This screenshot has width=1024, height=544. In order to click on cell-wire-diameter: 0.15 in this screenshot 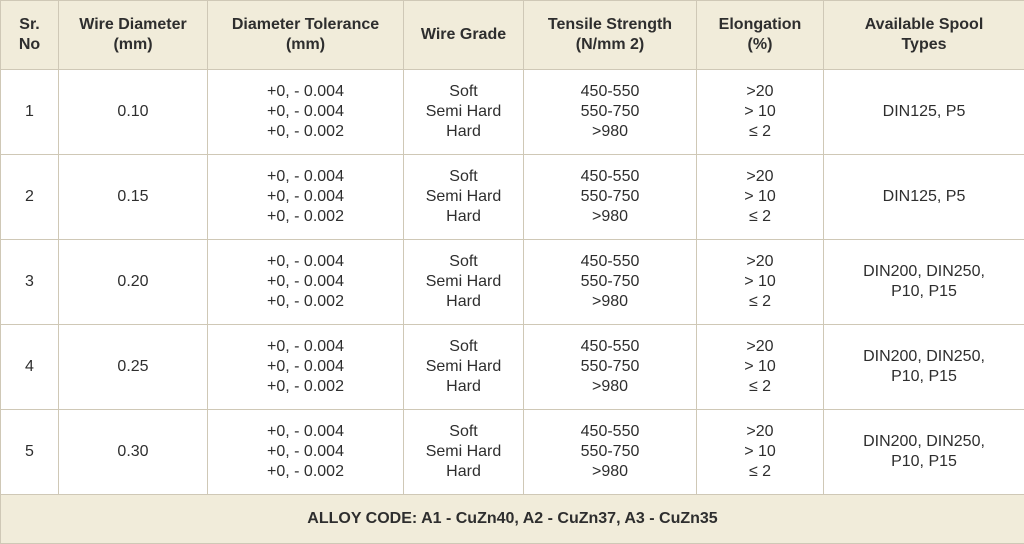, I will do `click(133, 197)`.